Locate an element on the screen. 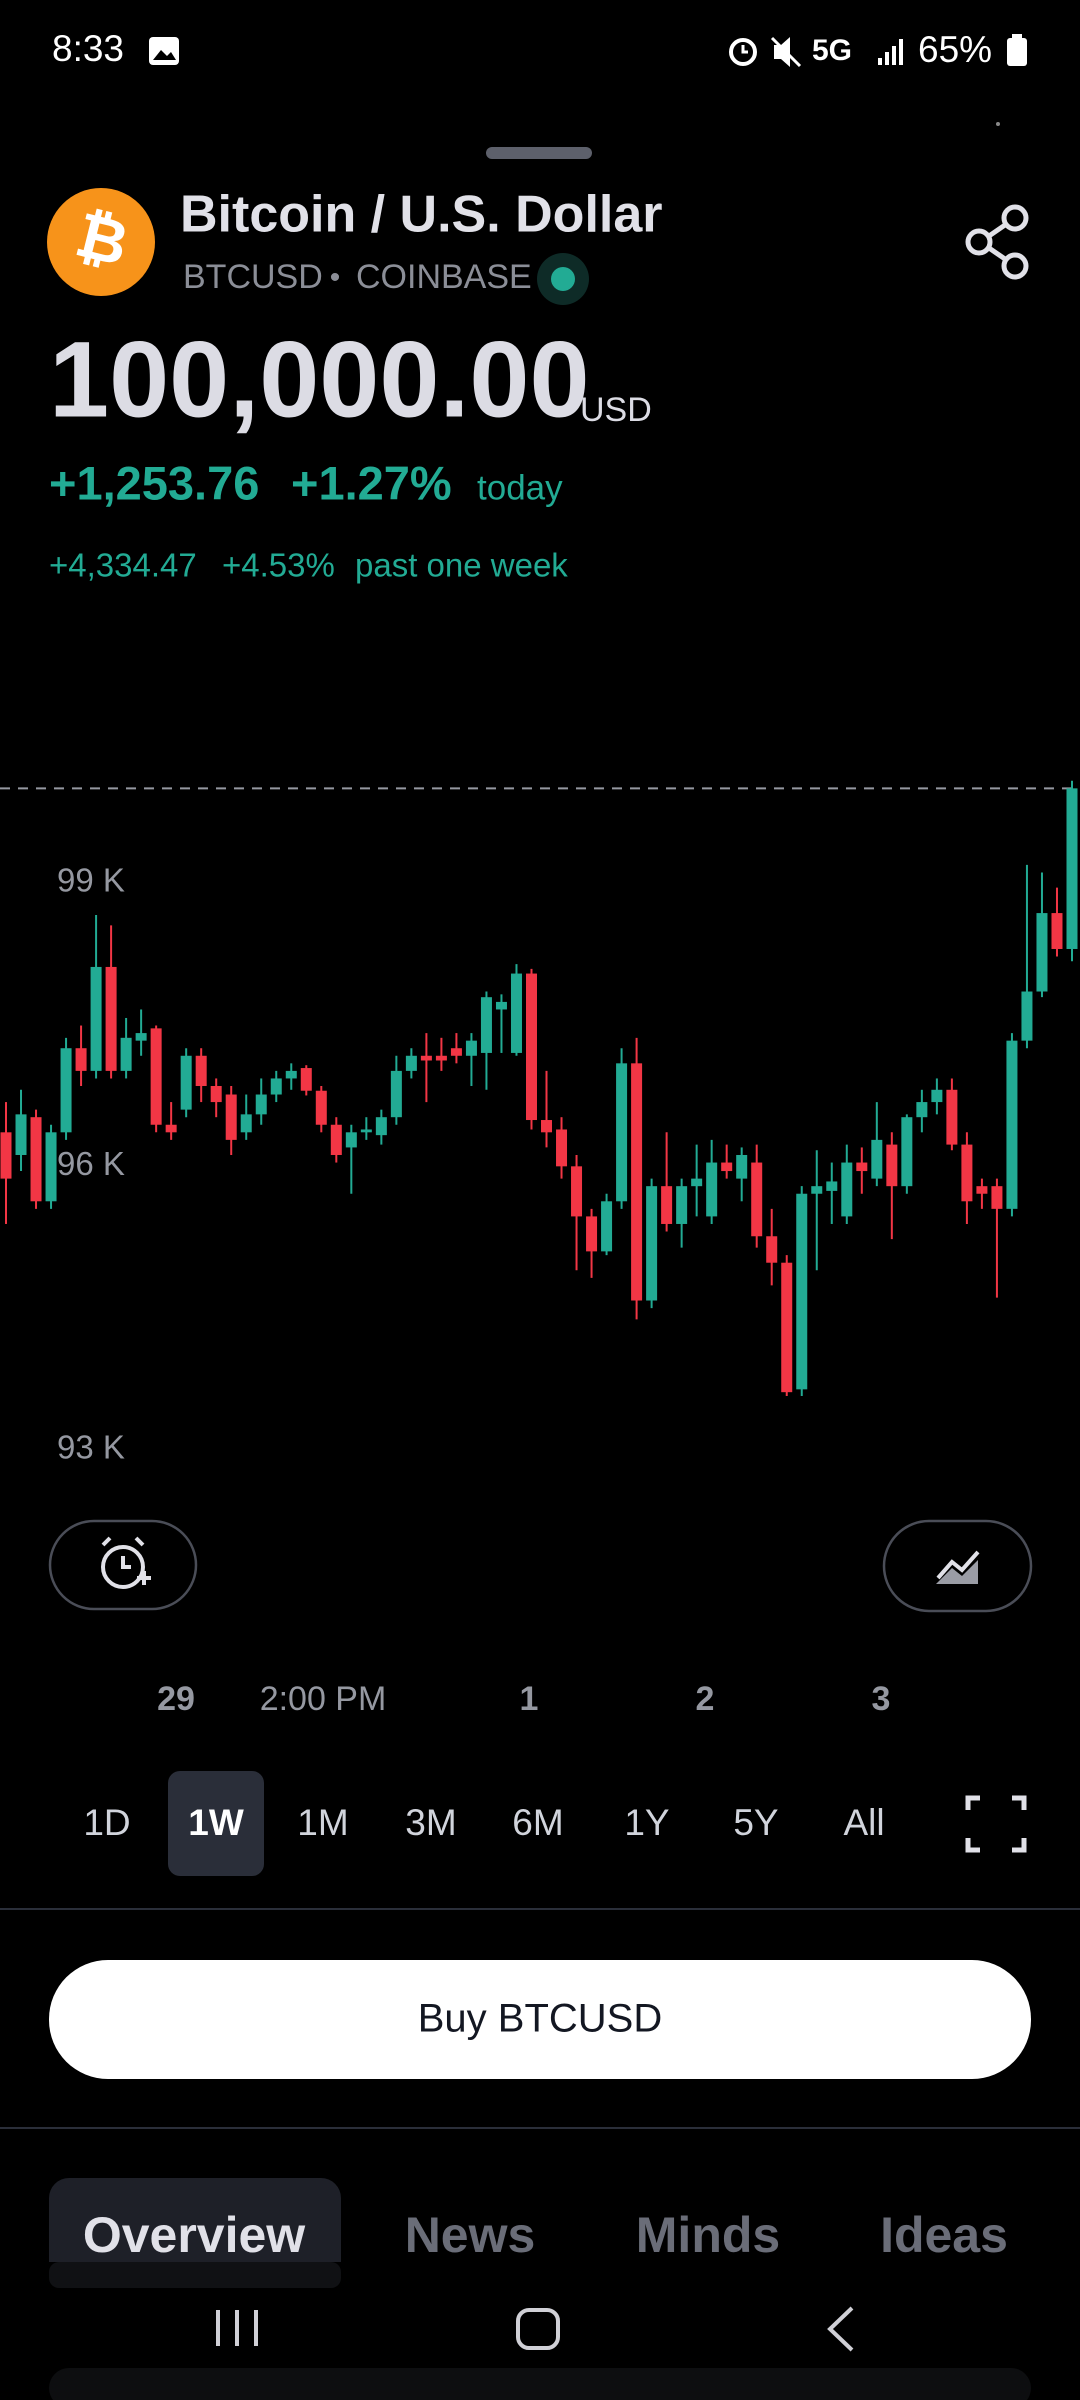  add-alert-button is located at coordinates (123, 1565).